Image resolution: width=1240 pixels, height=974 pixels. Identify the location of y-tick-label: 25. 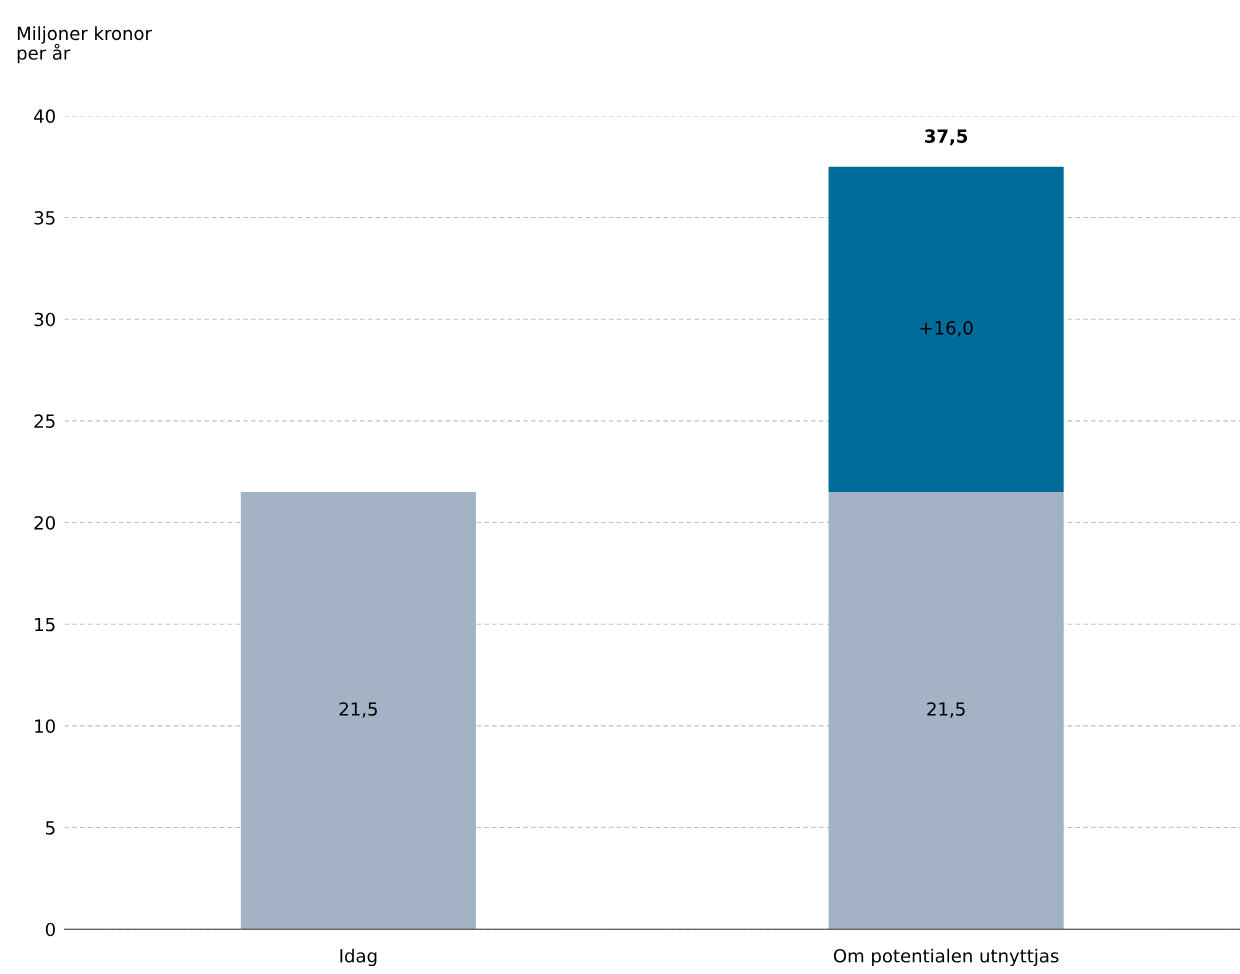
(44, 421).